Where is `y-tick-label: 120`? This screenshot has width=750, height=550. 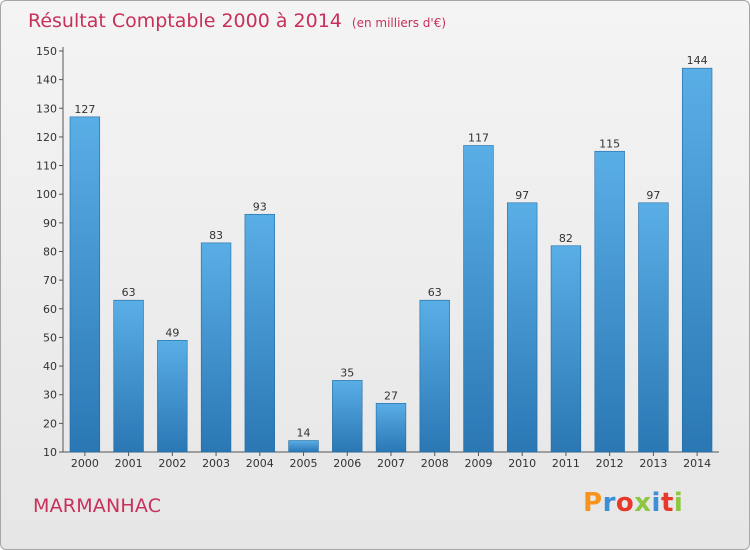
y-tick-label: 120 is located at coordinates (46, 137).